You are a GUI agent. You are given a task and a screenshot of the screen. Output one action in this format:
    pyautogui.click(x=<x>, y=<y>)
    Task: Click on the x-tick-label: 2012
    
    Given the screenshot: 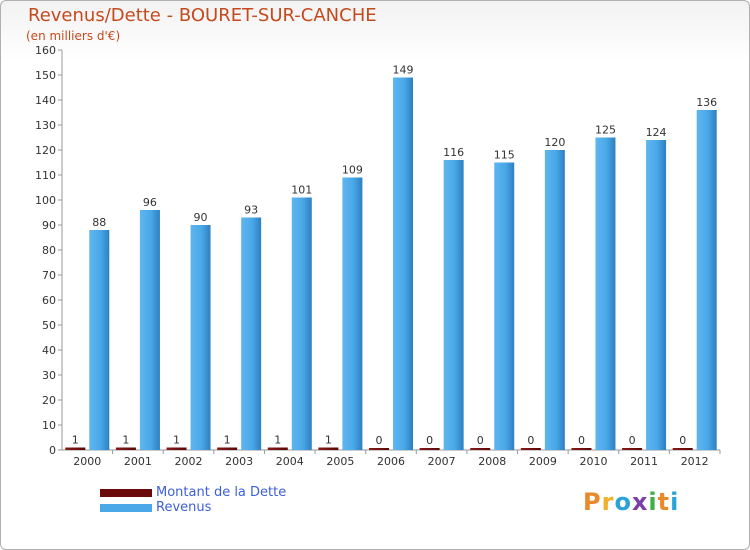 What is the action you would take?
    pyautogui.click(x=695, y=461)
    